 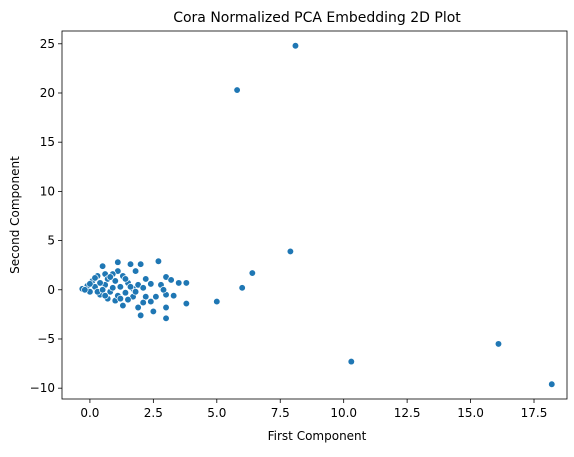 I want to click on y-tick-label: 15, so click(x=47, y=142).